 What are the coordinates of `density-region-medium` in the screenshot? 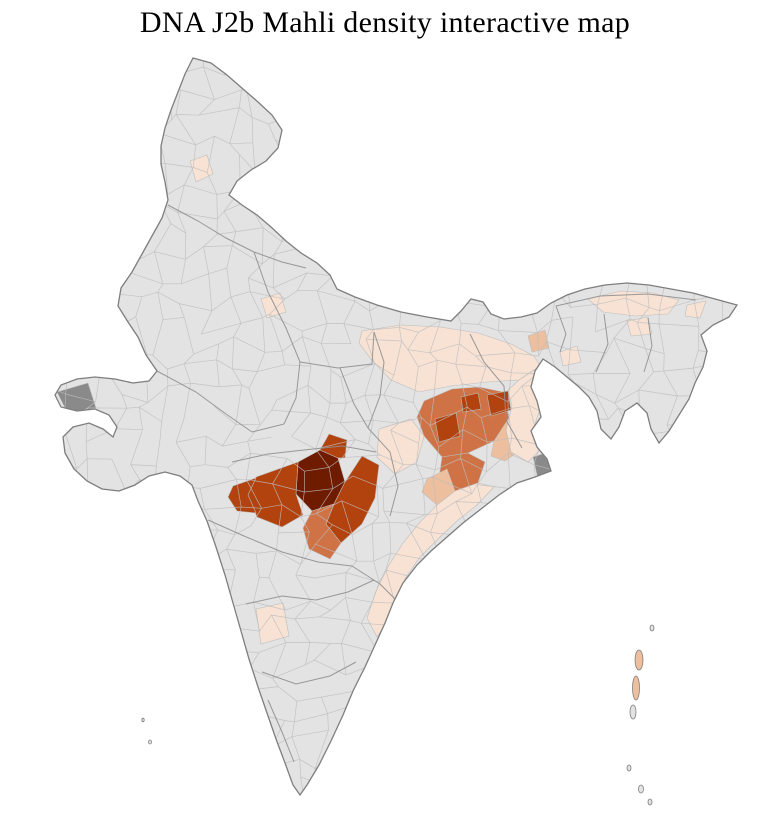 It's located at (322, 531).